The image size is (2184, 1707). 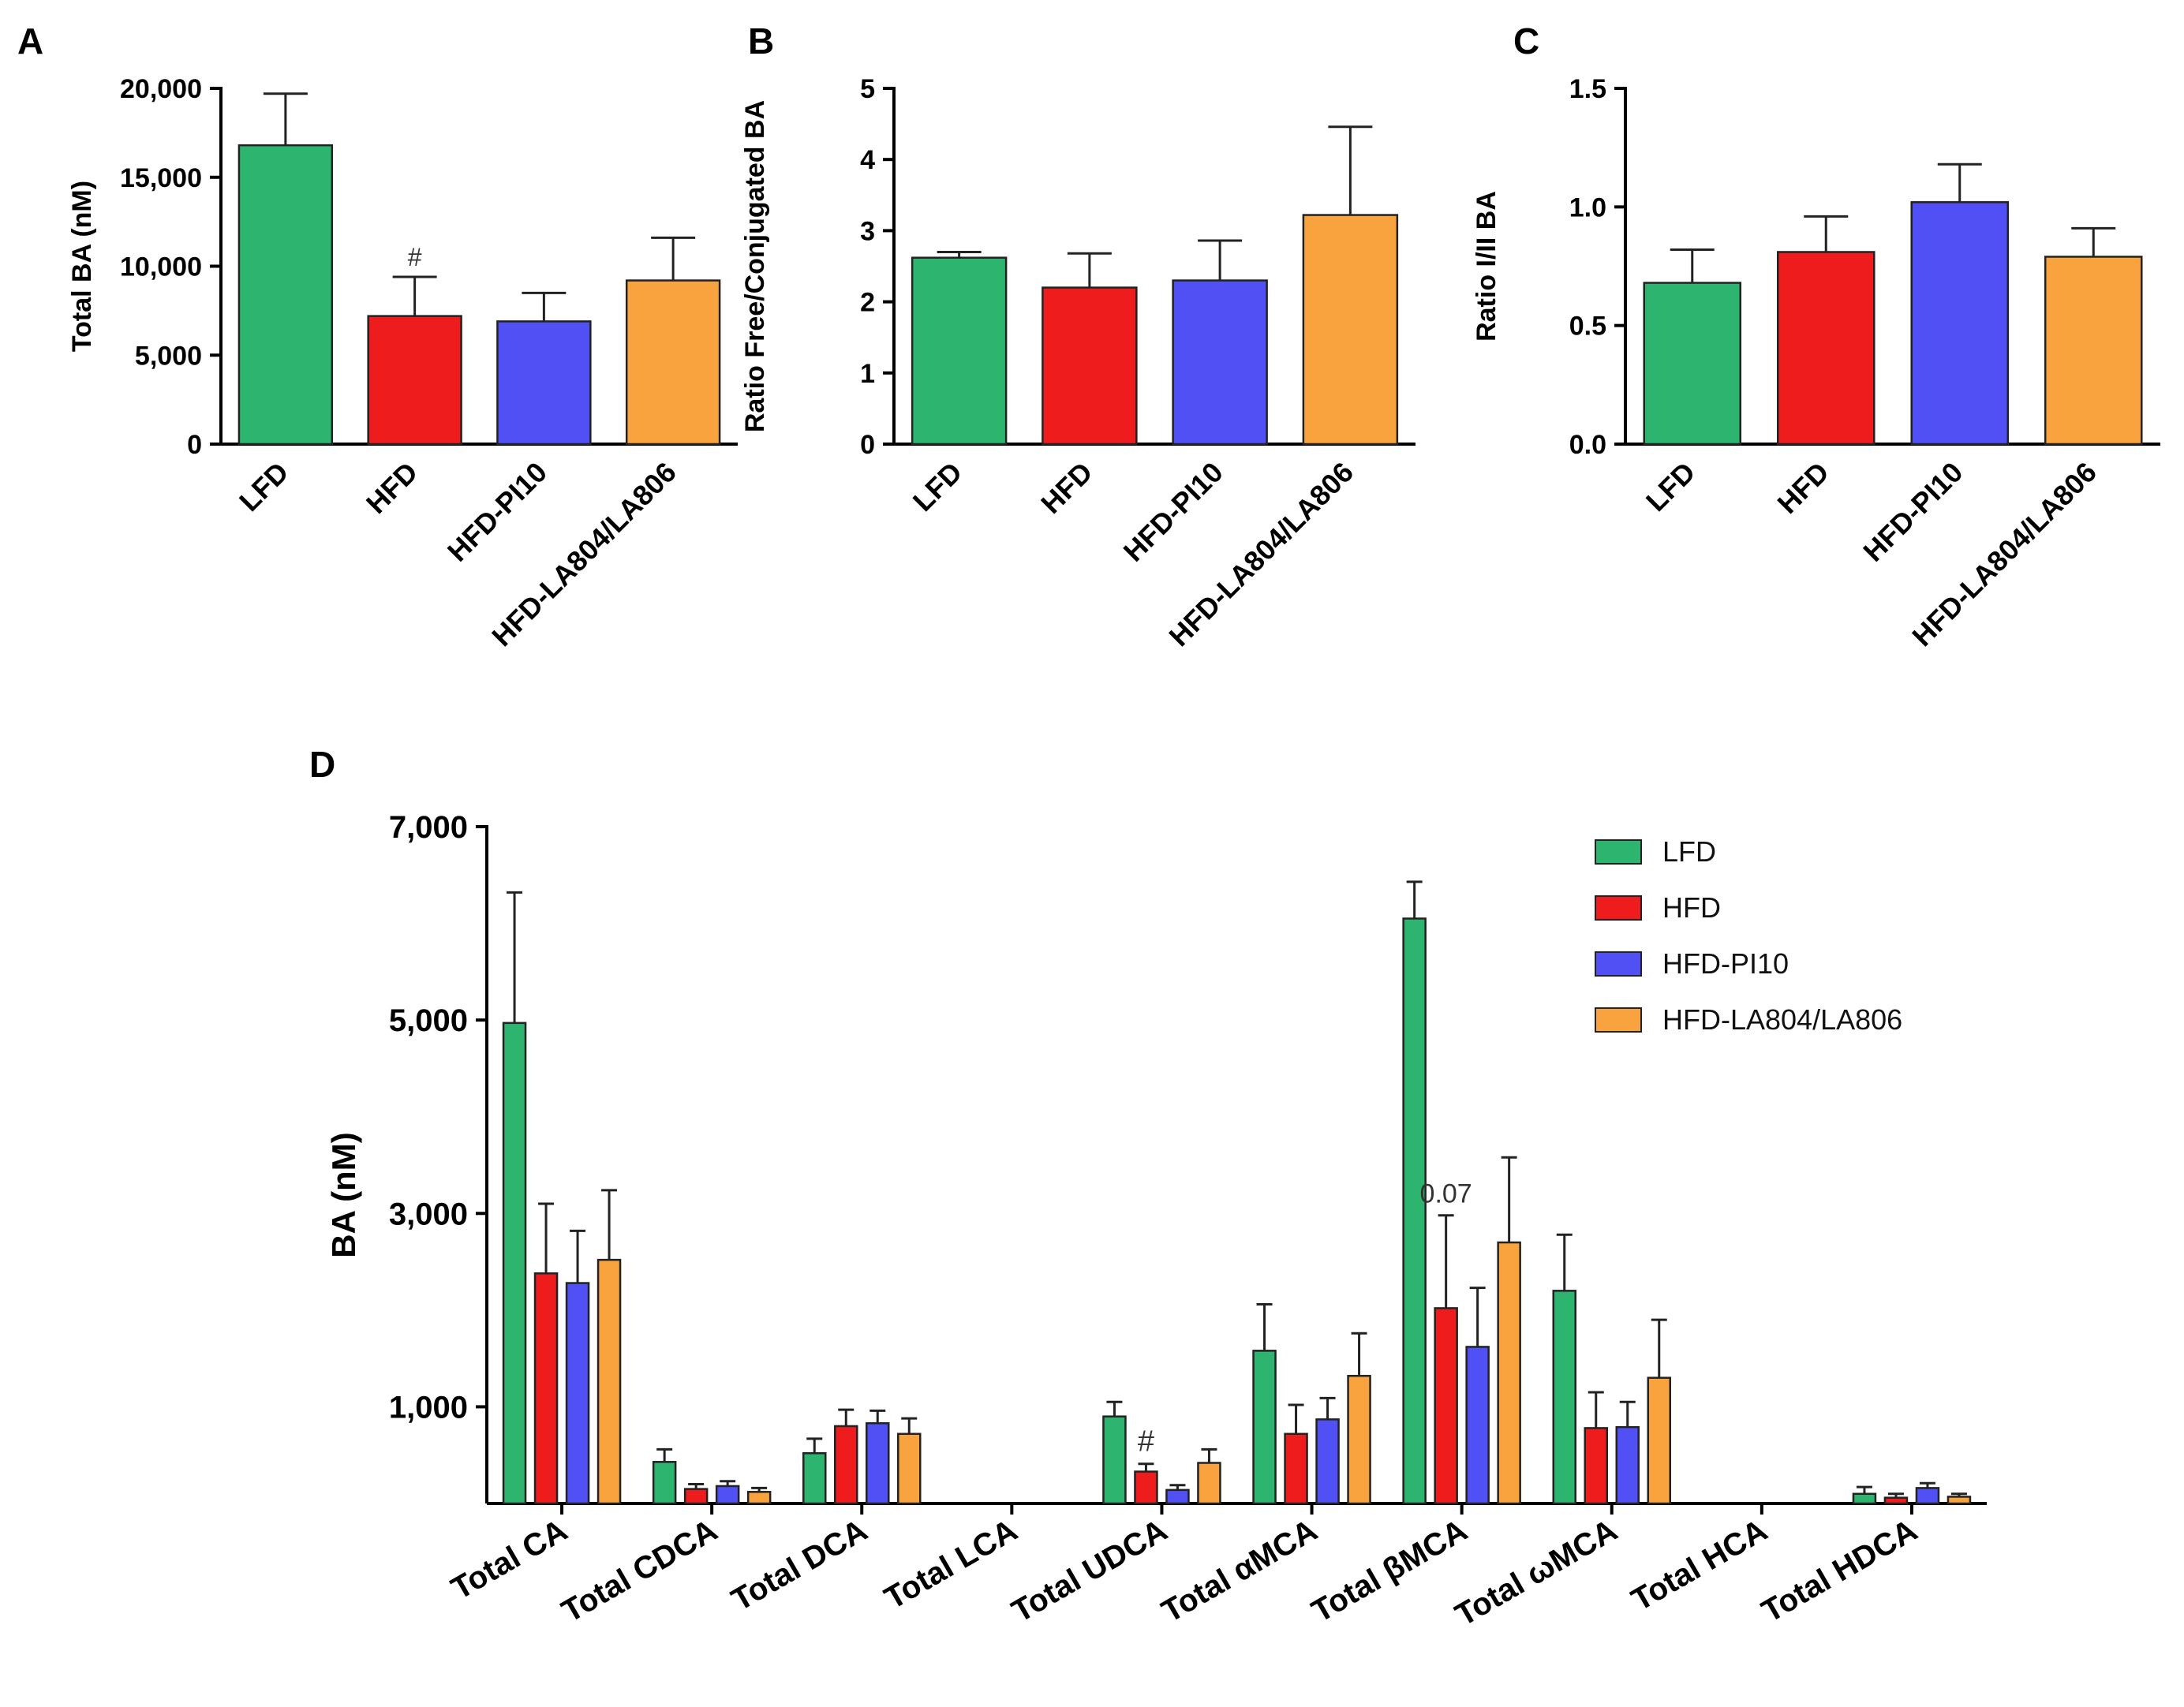 I want to click on x-tick-label: Total UDCA, so click(x=1089, y=1571).